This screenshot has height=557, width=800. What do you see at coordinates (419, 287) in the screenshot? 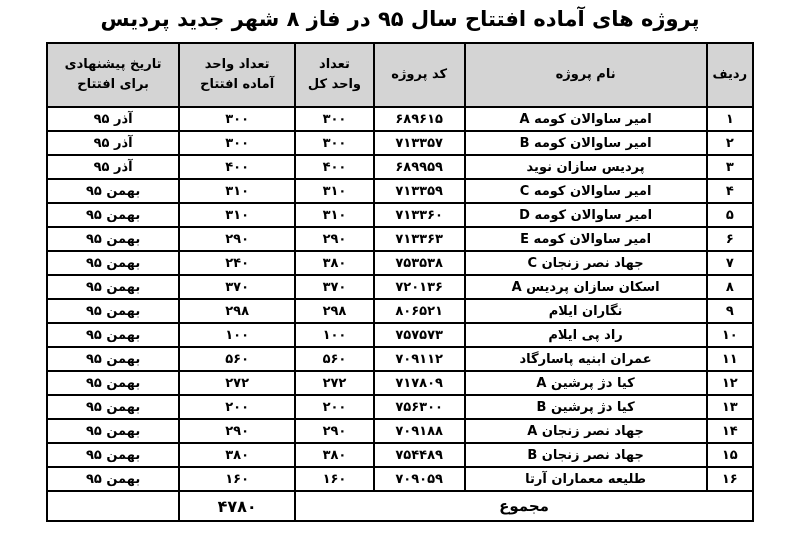
I see `cell-code: ۷۲۰۱۳۶` at bounding box center [419, 287].